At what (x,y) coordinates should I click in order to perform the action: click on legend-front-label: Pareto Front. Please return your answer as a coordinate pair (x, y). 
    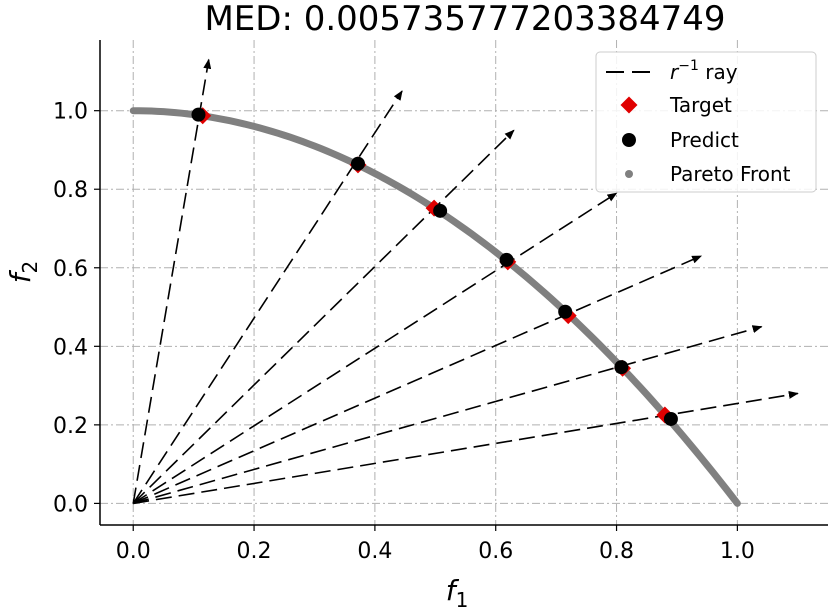
    Looking at the image, I should click on (730, 174).